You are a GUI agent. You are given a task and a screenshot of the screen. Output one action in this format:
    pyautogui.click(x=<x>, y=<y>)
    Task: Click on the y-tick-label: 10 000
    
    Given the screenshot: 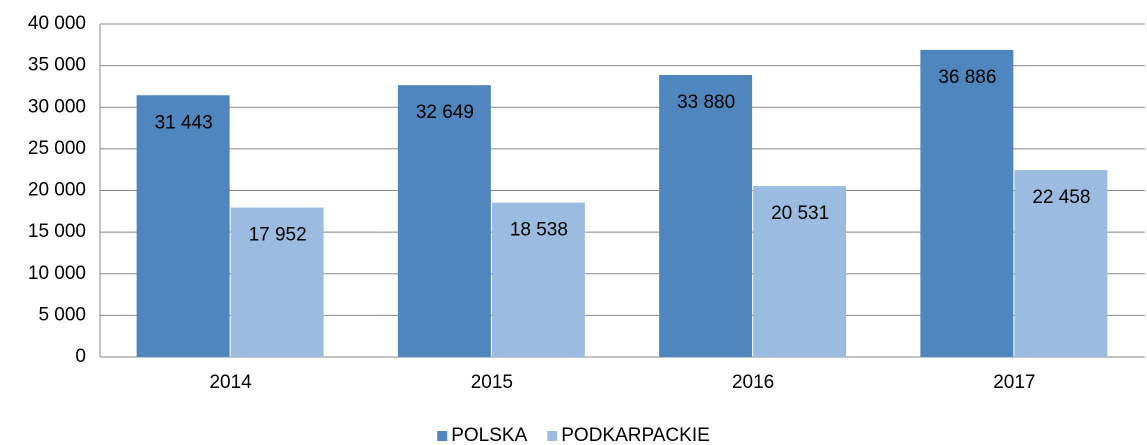 What is the action you would take?
    pyautogui.click(x=57, y=273)
    